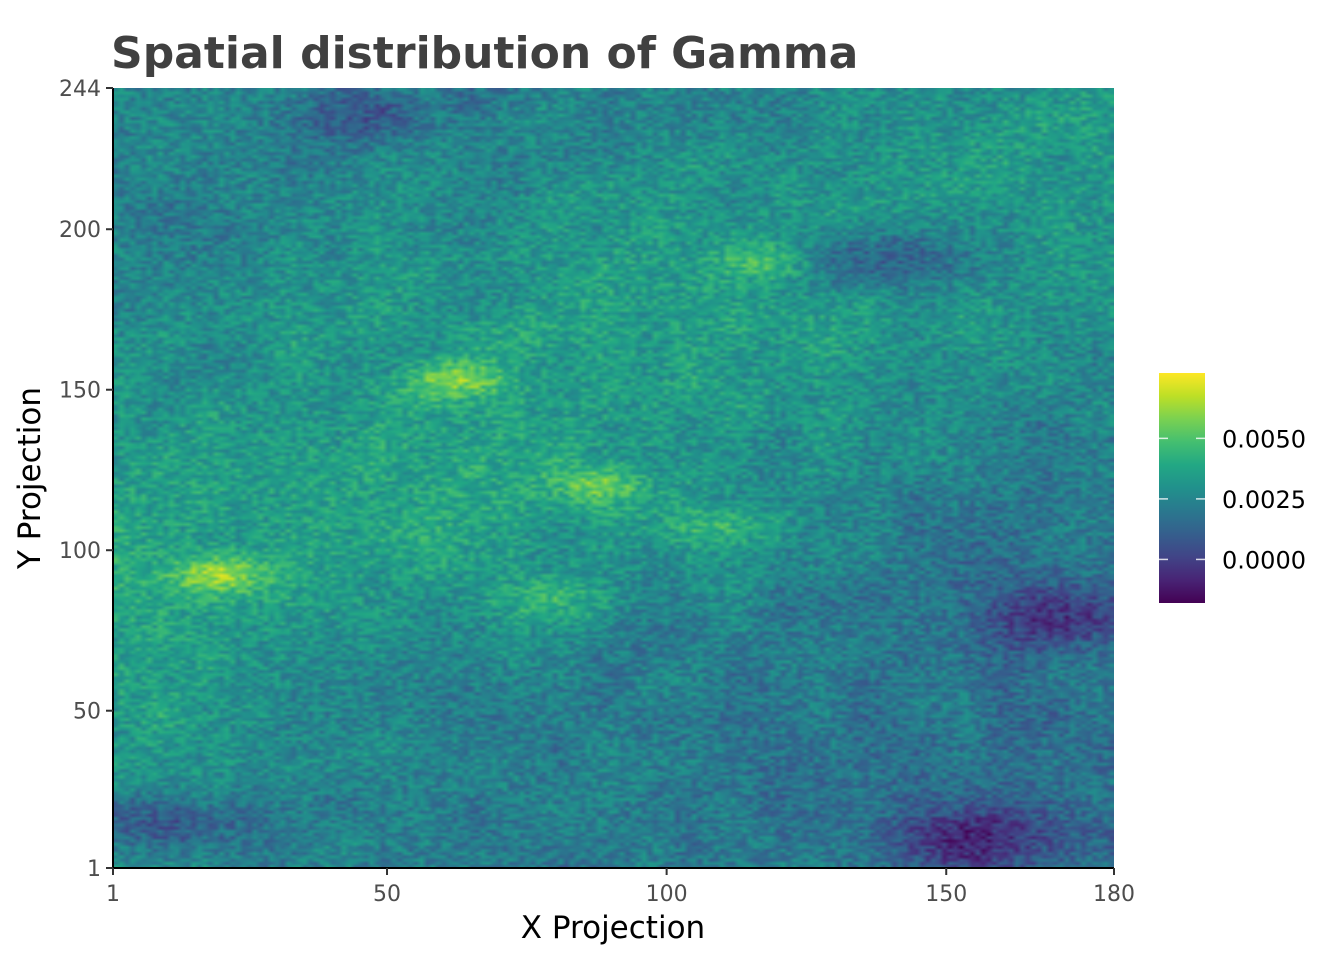 The height and width of the screenshot is (960, 1344). I want to click on x-tick-label: 100, so click(667, 894).